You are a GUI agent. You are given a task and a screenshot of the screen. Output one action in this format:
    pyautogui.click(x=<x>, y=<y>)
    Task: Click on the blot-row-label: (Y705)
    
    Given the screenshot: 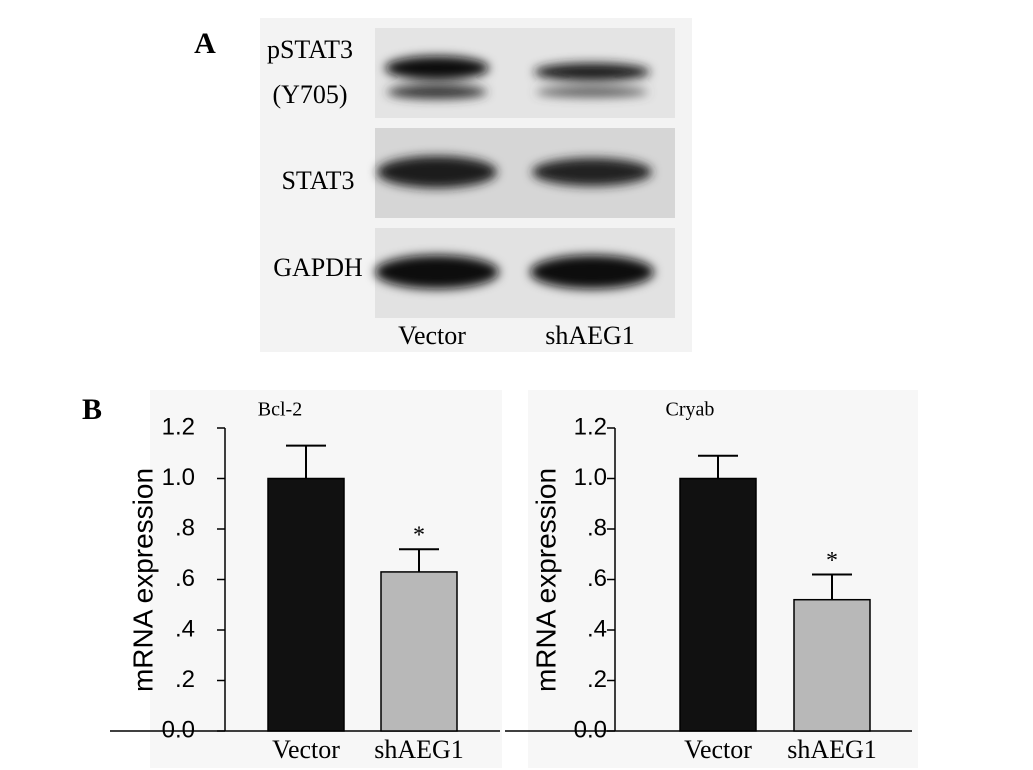 What is the action you would take?
    pyautogui.click(x=309, y=94)
    